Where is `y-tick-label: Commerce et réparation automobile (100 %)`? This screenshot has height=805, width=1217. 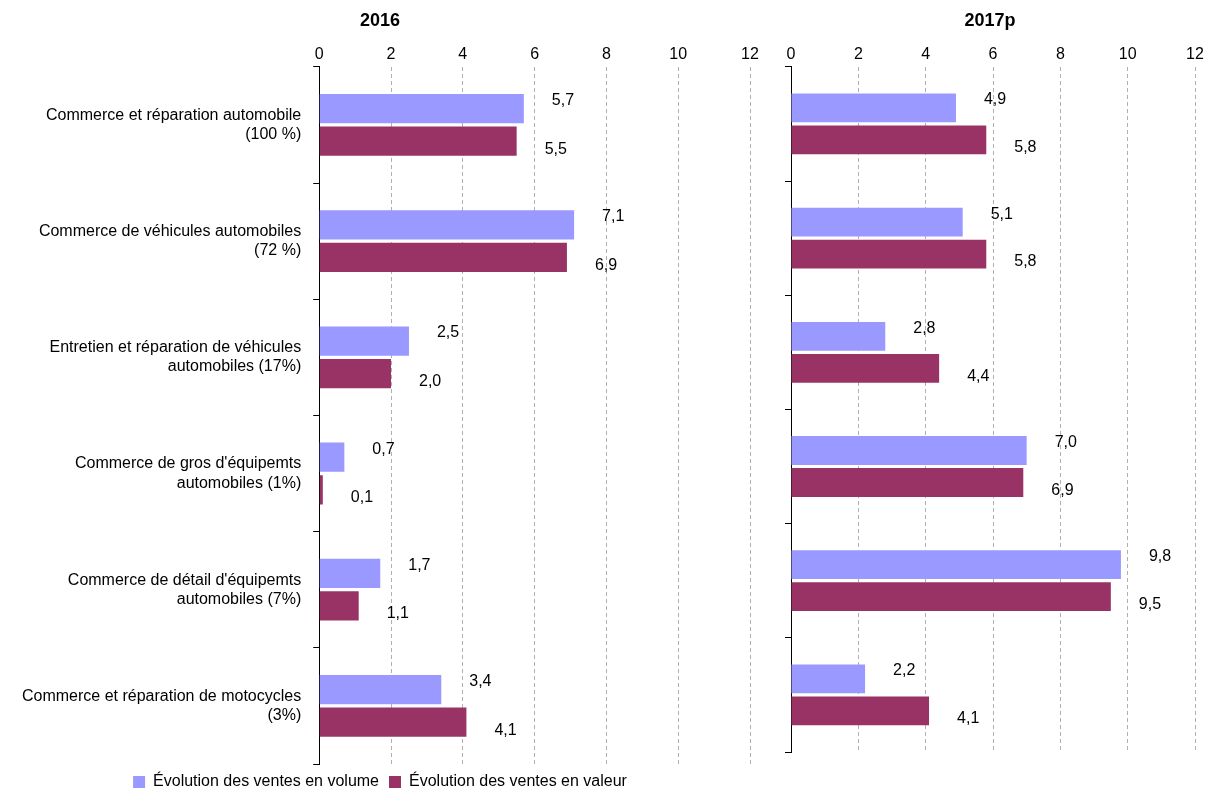 y-tick-label: Commerce et réparation automobile (100 %) is located at coordinates (173, 123).